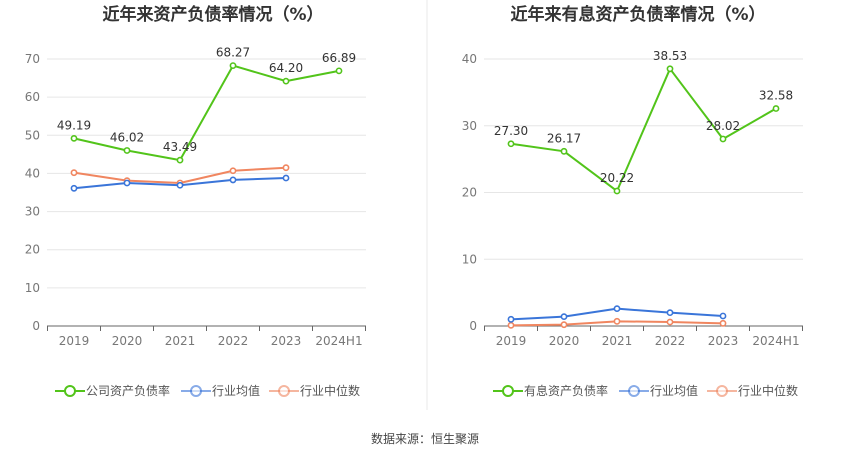  I want to click on data-source: 数据来源：恒生聚源, so click(425, 438).